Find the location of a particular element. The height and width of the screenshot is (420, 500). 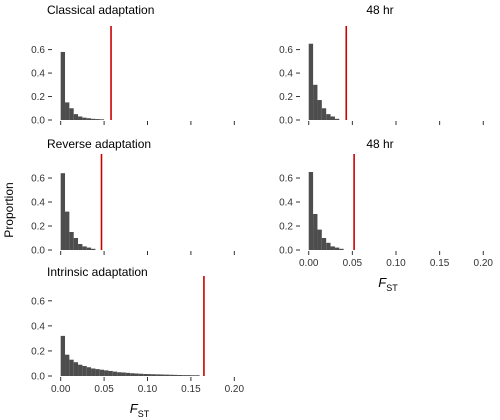

panel-2: 48 hr 0.0 0.2 0.4 0.6 is located at coordinates (381, 65).